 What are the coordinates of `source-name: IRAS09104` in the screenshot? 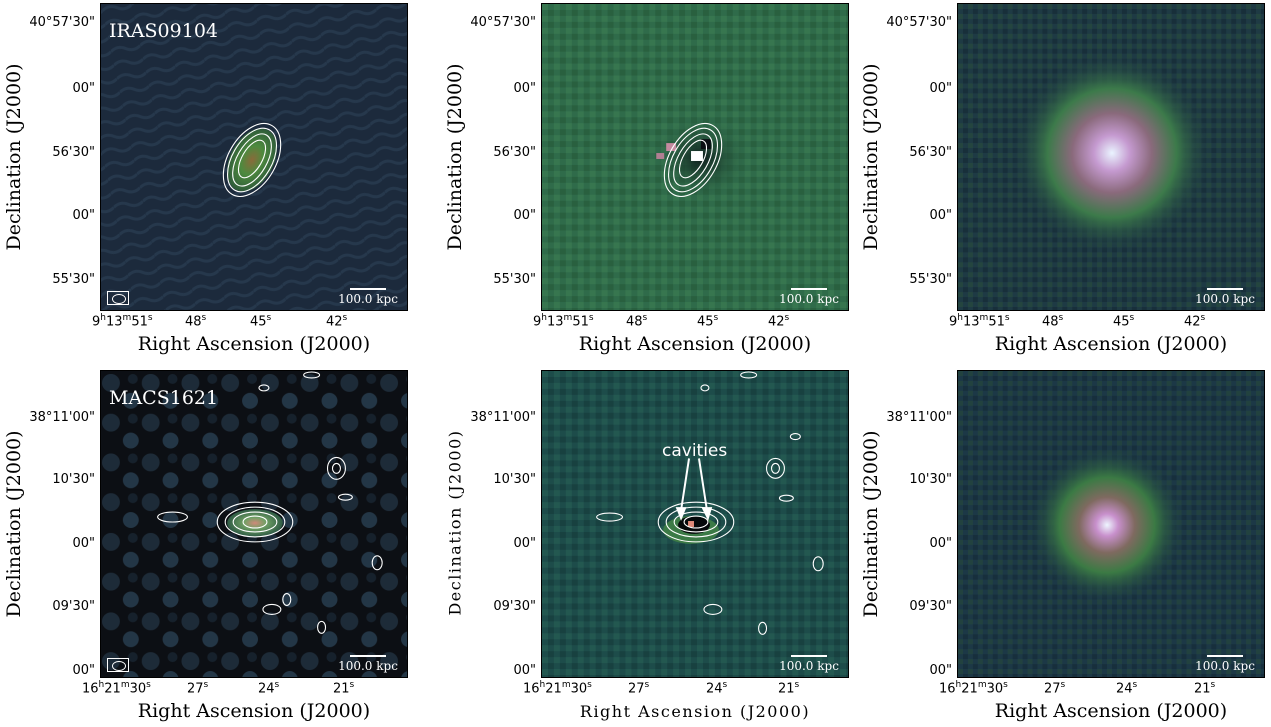 It's located at (163, 31).